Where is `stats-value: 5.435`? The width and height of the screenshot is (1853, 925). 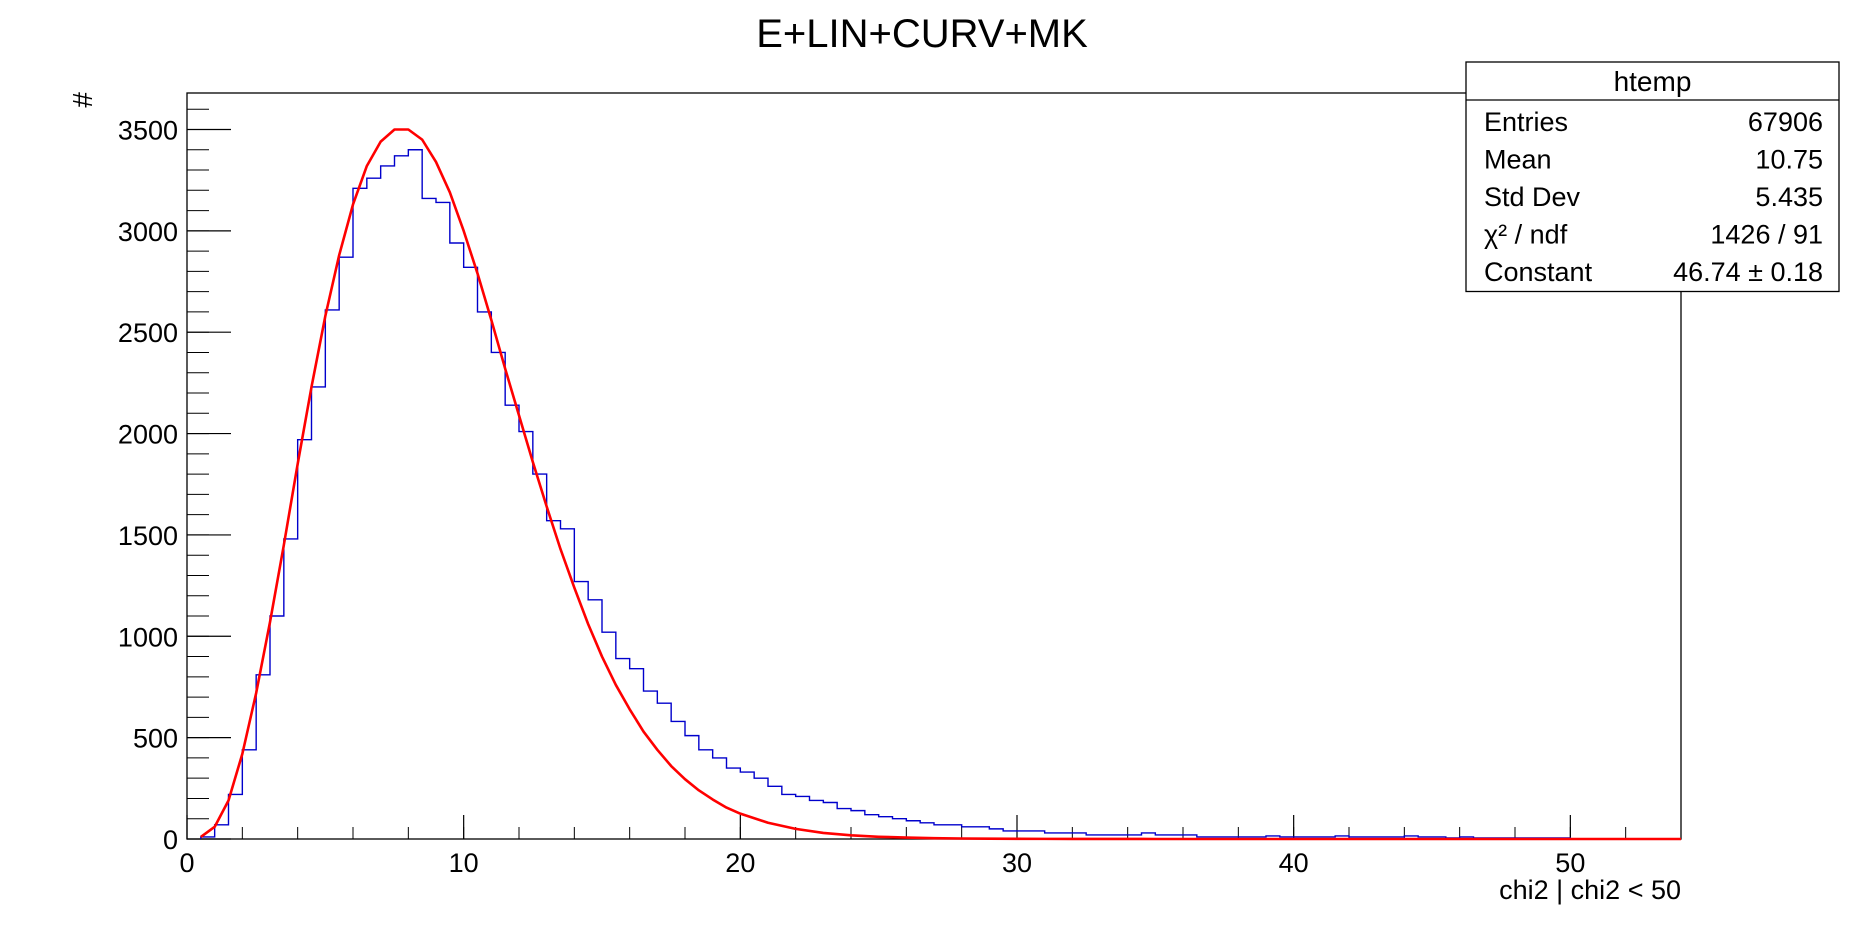
stats-value: 5.435 is located at coordinates (1789, 197).